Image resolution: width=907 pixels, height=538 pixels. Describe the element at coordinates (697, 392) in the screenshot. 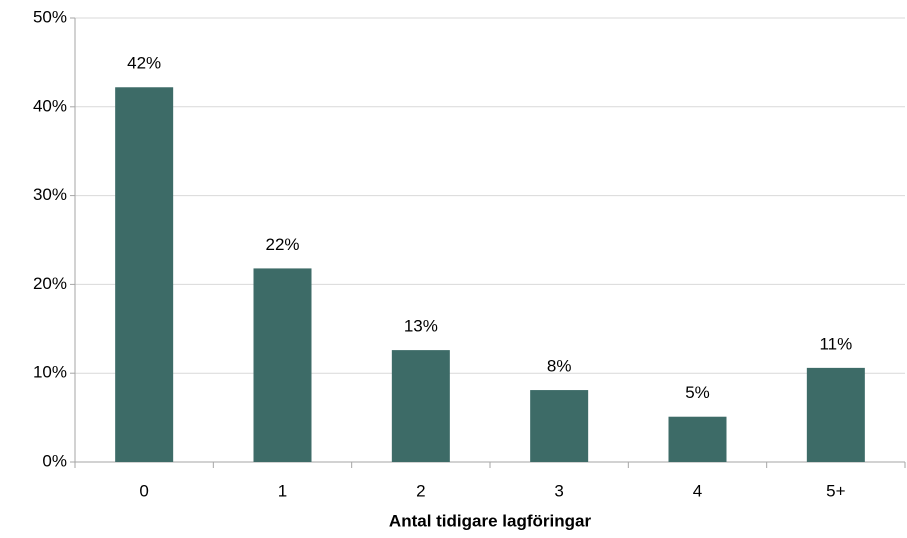

I see `data-label: 5%` at that location.